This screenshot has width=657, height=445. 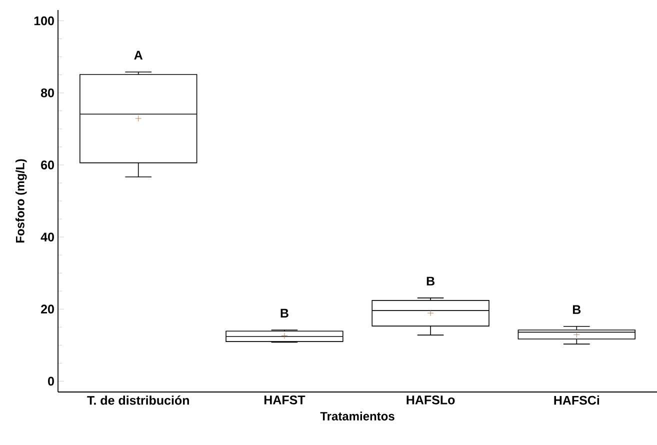 I want to click on x-tick-label: HAFST, so click(x=285, y=400).